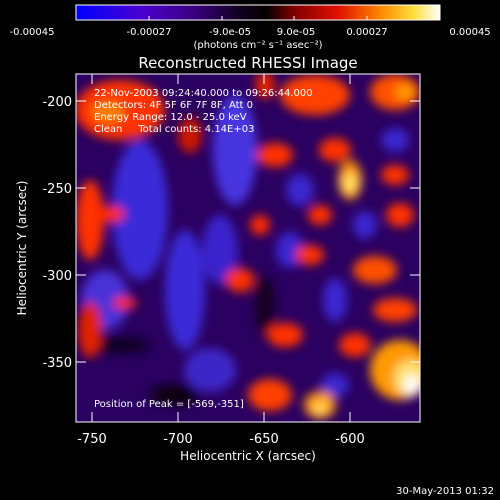 Image resolution: width=500 pixels, height=500 pixels. Describe the element at coordinates (230, 32) in the screenshot. I see `colorbar-tick-label: -9.0e-05` at that location.